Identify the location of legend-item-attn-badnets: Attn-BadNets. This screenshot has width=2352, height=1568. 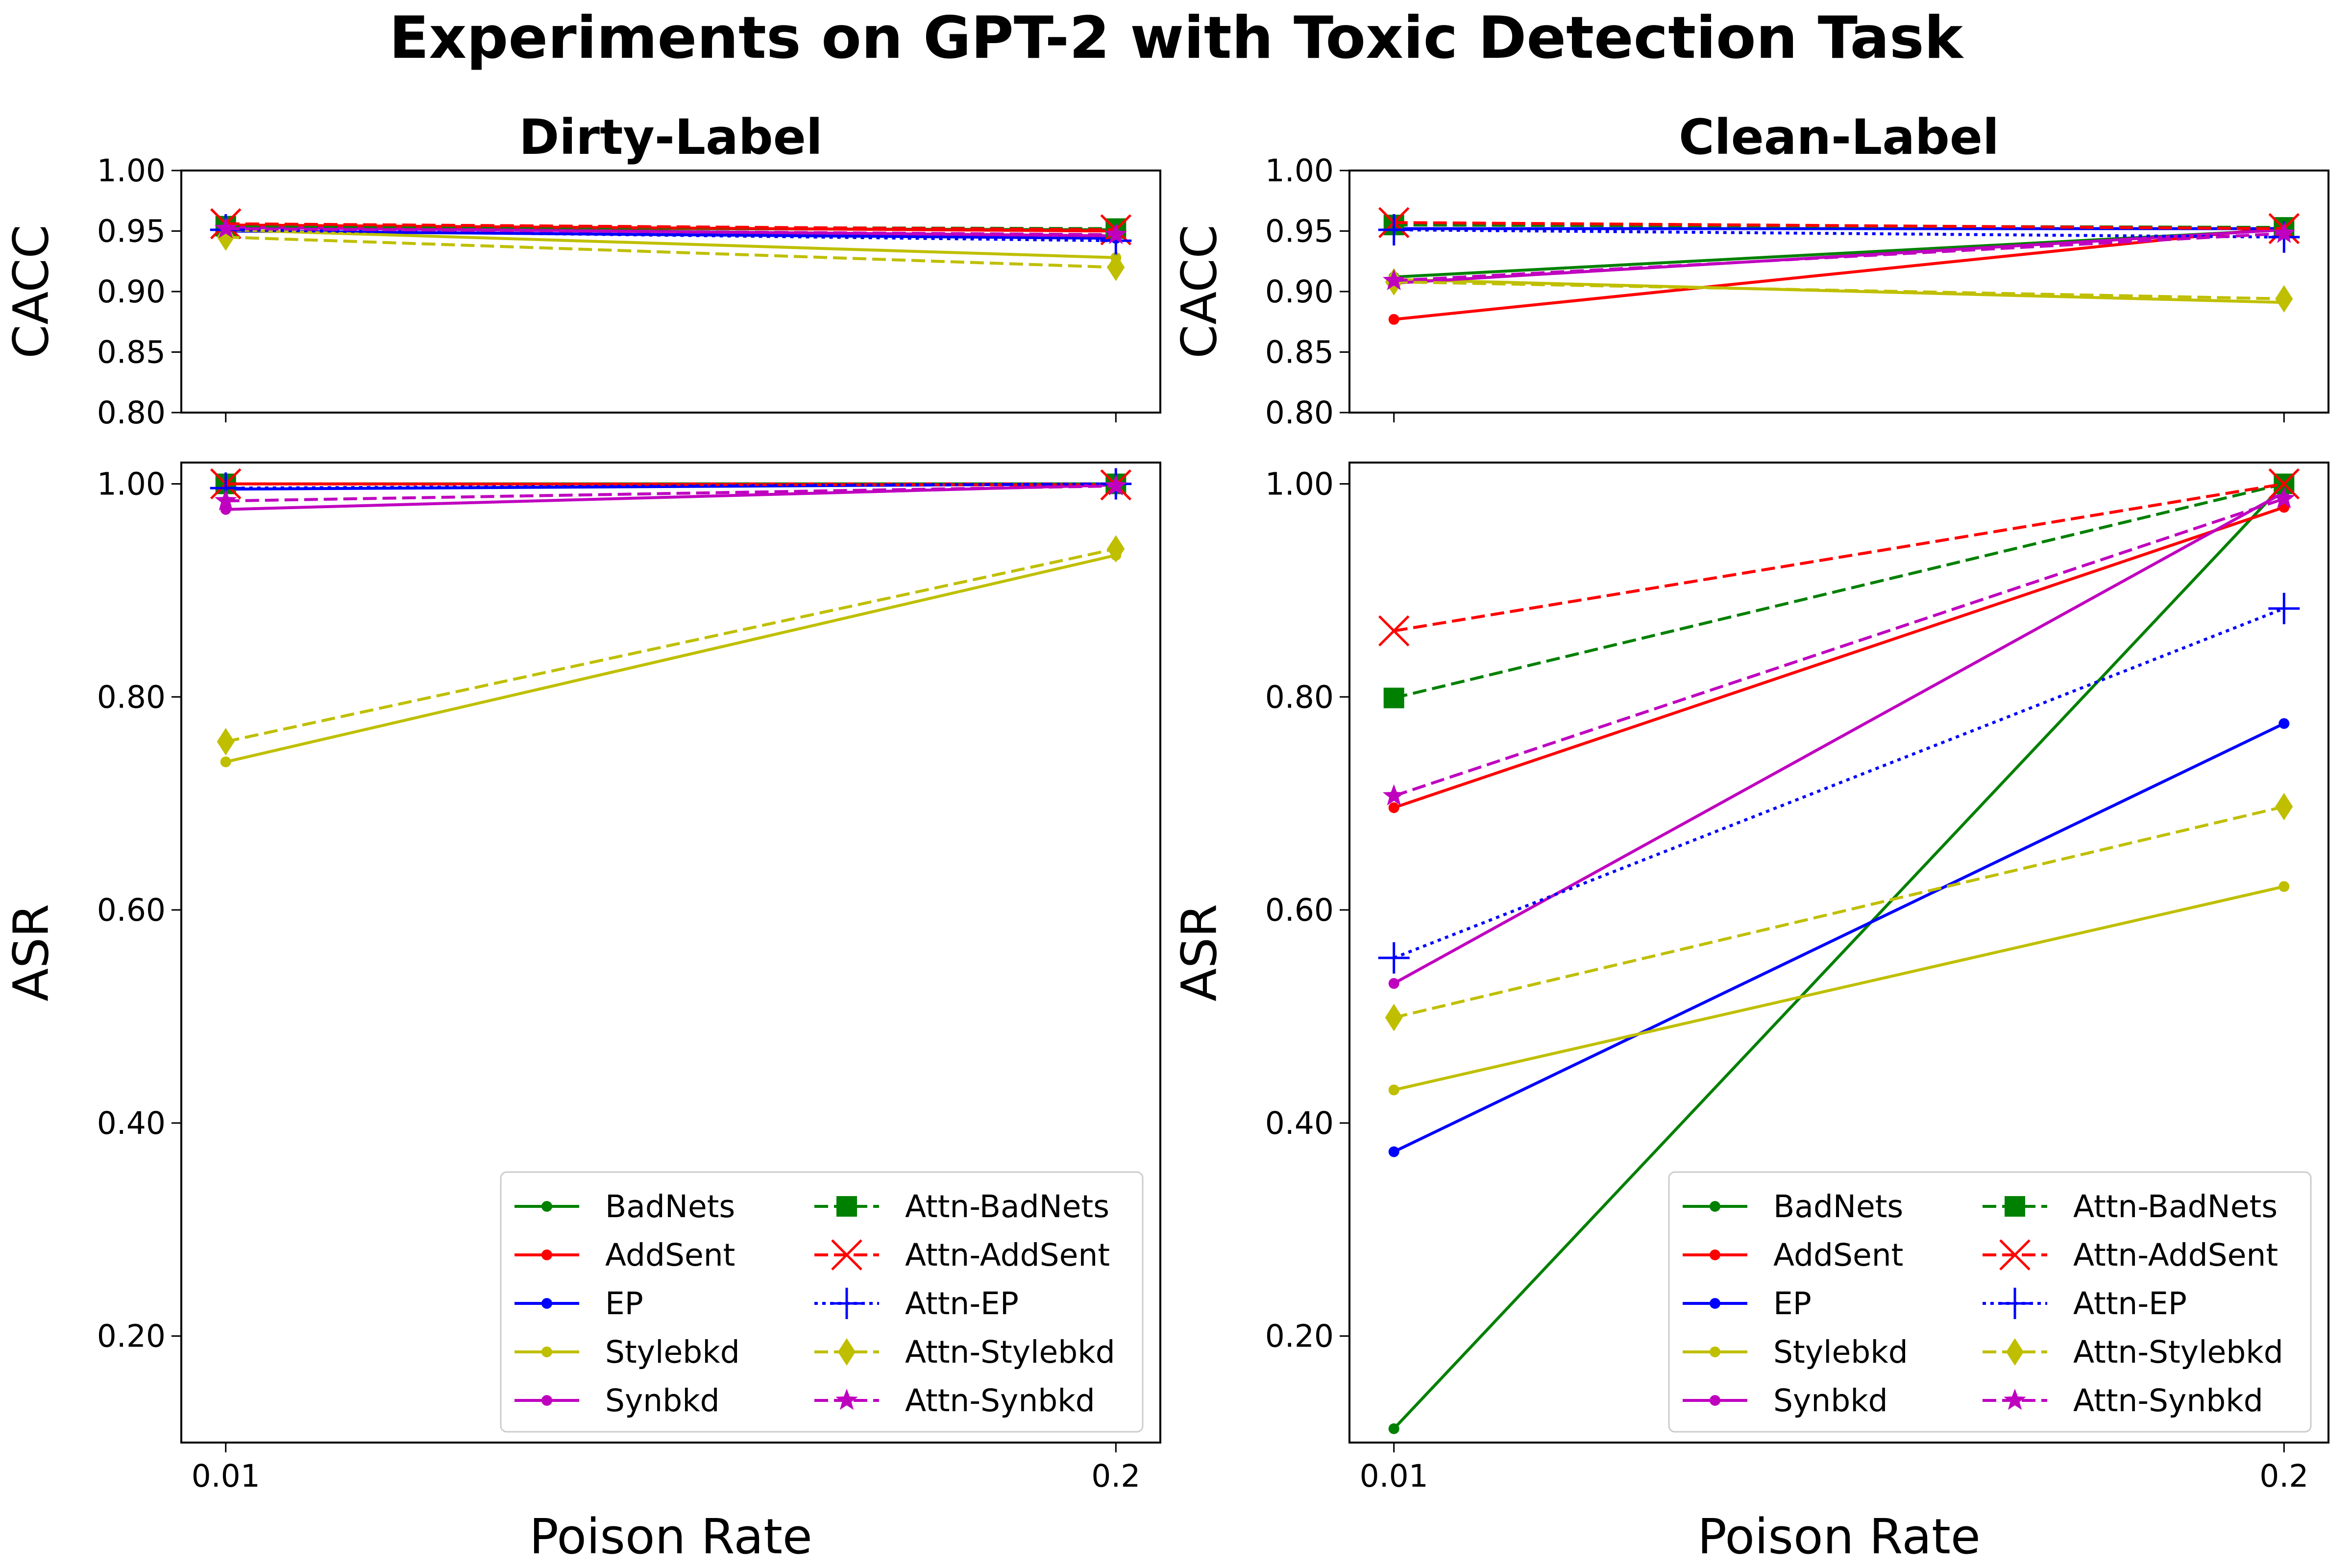
(961, 1207).